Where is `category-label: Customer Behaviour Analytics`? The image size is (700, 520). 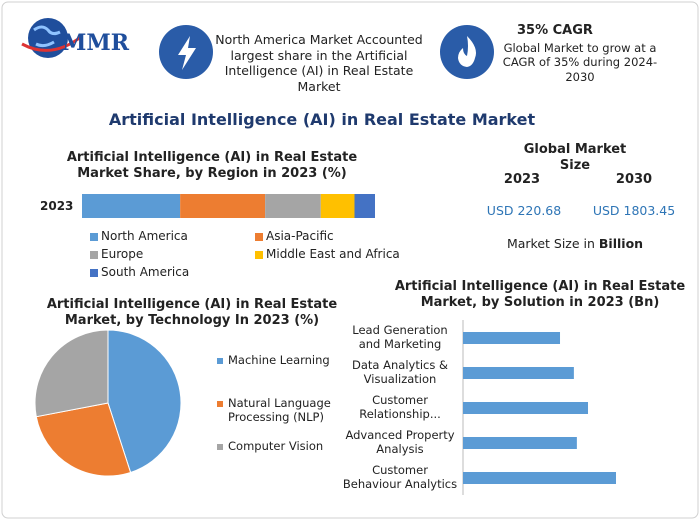 category-label: Customer Behaviour Analytics is located at coordinates (400, 477).